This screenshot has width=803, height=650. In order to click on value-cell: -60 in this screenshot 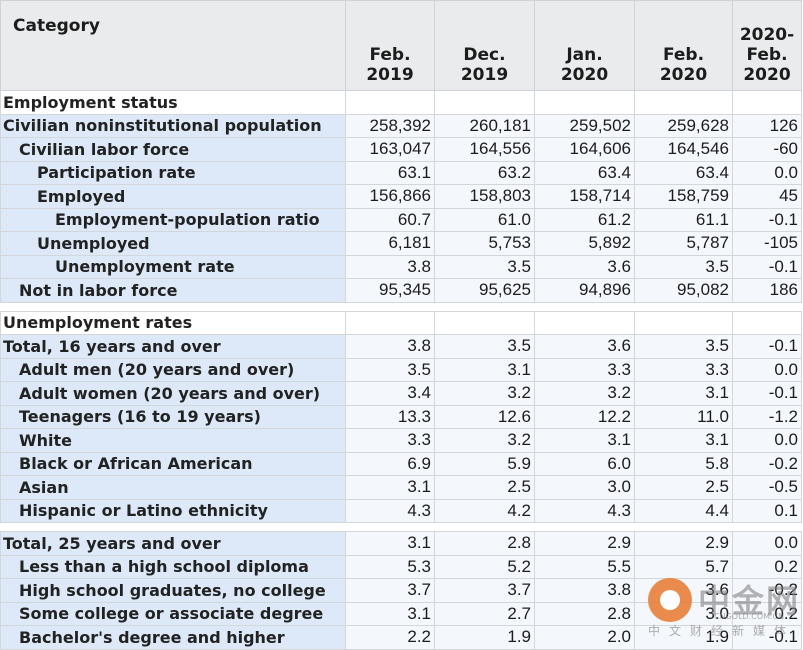, I will do `click(767, 149)`.